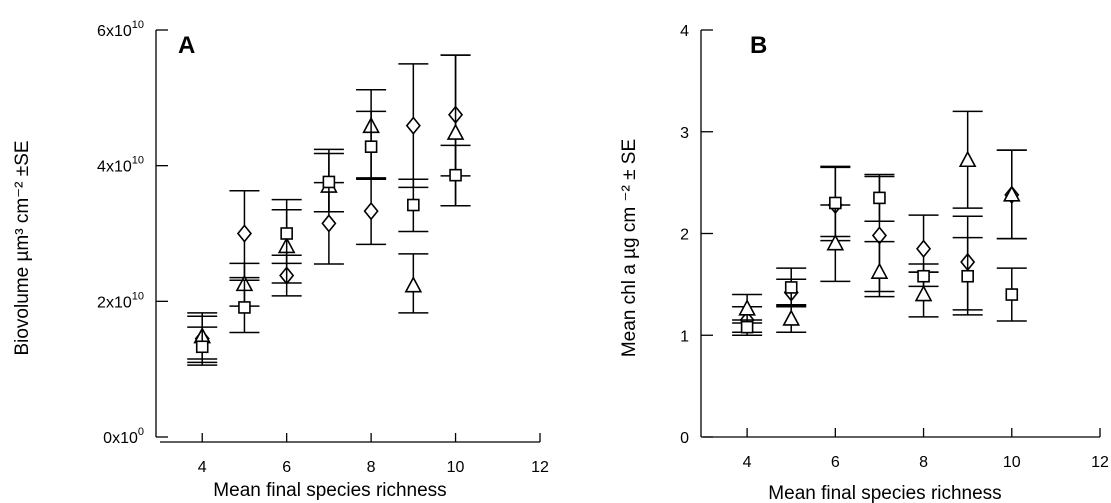 The width and height of the screenshot is (1111, 503). What do you see at coordinates (684, 133) in the screenshot?
I see `panel-b-y-tick-label: 3` at bounding box center [684, 133].